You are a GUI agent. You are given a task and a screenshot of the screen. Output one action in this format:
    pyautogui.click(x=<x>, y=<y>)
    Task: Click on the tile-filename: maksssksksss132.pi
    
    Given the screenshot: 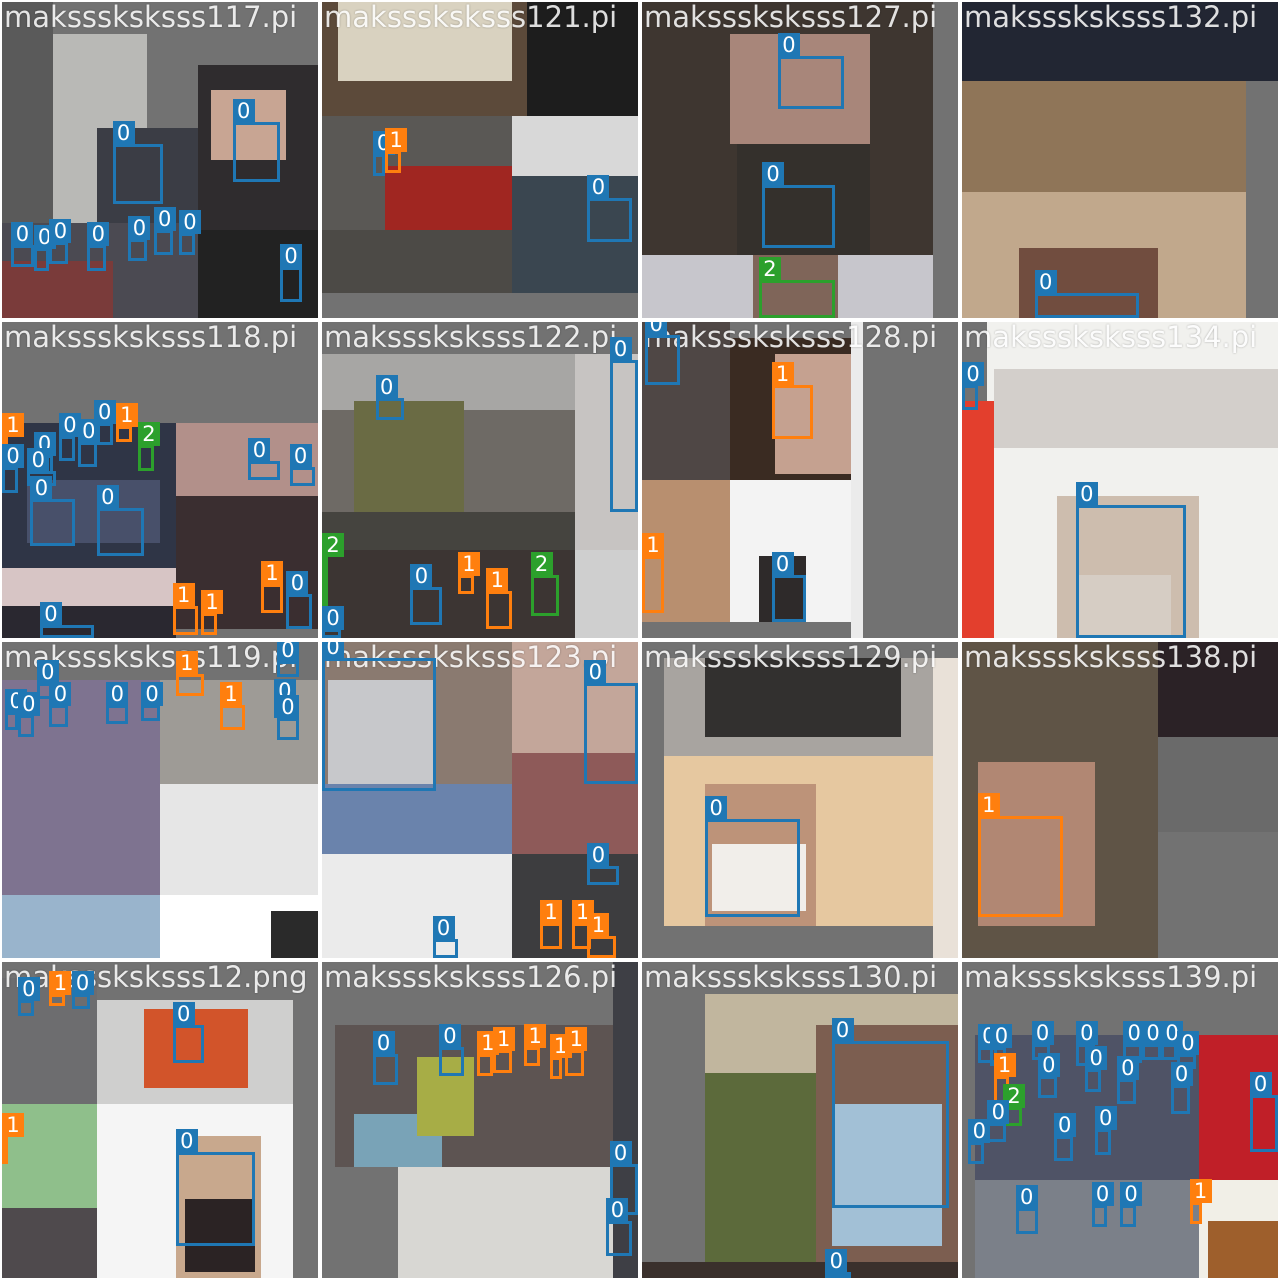 What is the action you would take?
    pyautogui.click(x=1111, y=18)
    